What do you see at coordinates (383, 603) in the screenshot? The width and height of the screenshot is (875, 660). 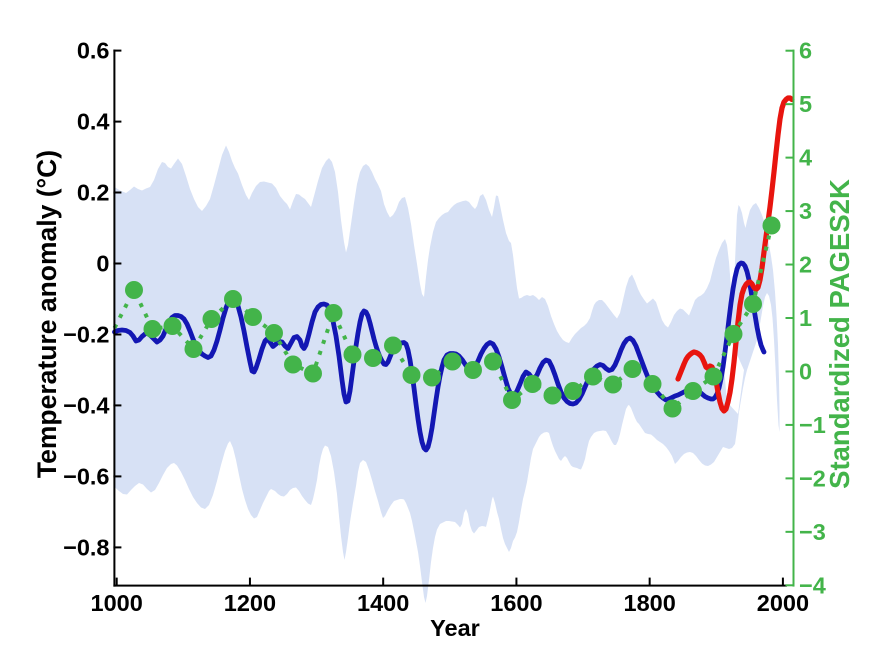 I see `svg-text: 1400` at bounding box center [383, 603].